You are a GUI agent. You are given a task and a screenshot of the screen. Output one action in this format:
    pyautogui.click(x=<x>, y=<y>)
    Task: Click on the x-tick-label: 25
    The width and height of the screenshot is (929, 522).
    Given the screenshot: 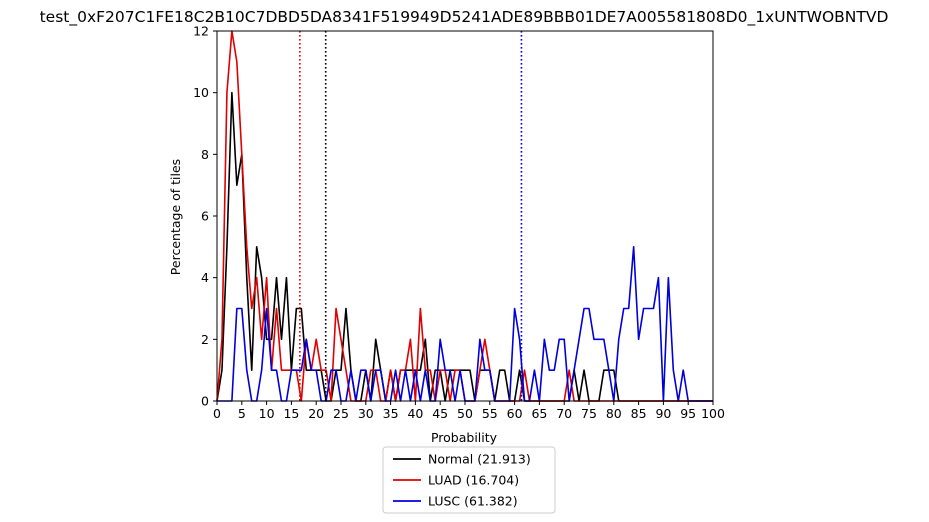 What is the action you would take?
    pyautogui.click(x=341, y=413)
    